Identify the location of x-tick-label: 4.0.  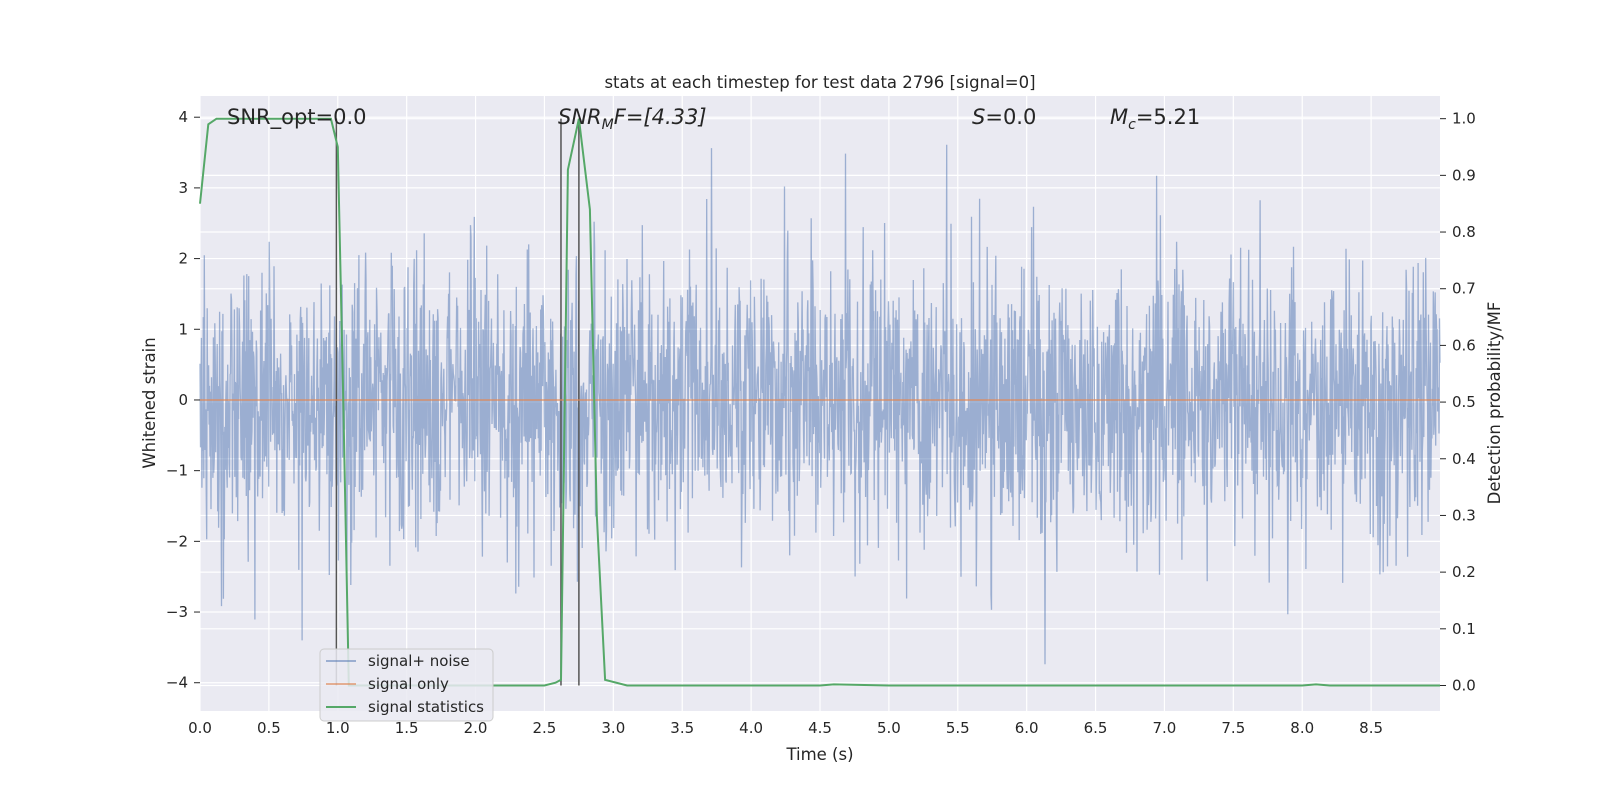
(751, 728).